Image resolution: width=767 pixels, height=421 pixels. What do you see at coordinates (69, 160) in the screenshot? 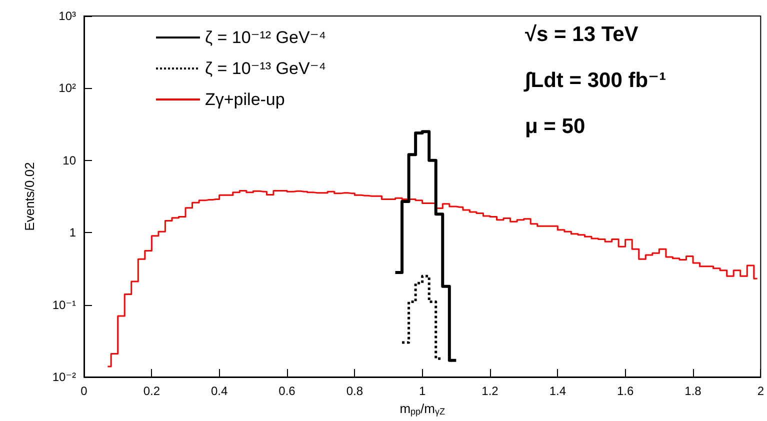
I see `y-tick-label: 10` at bounding box center [69, 160].